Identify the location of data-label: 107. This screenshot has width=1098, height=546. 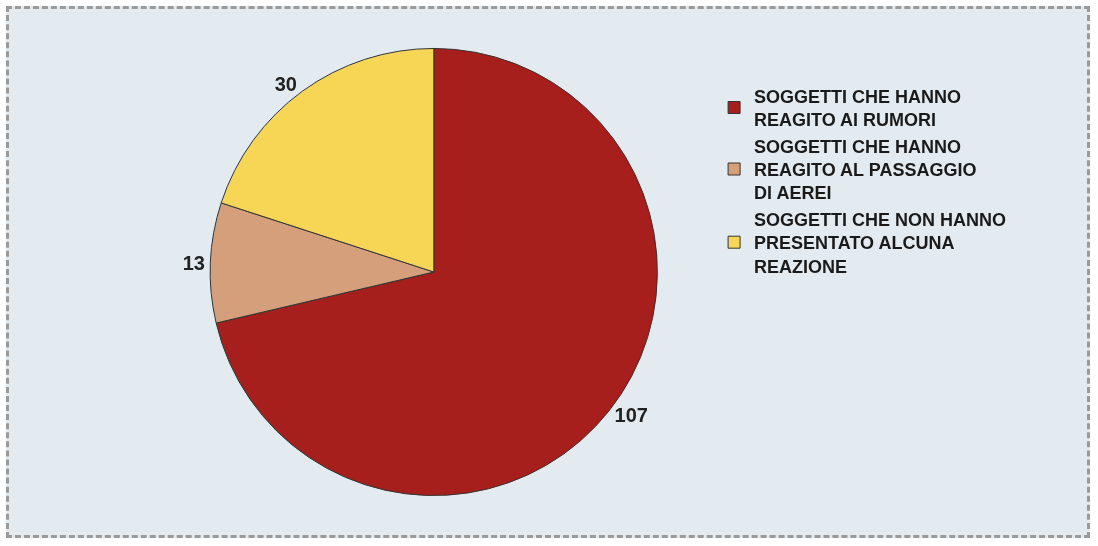
(631, 415).